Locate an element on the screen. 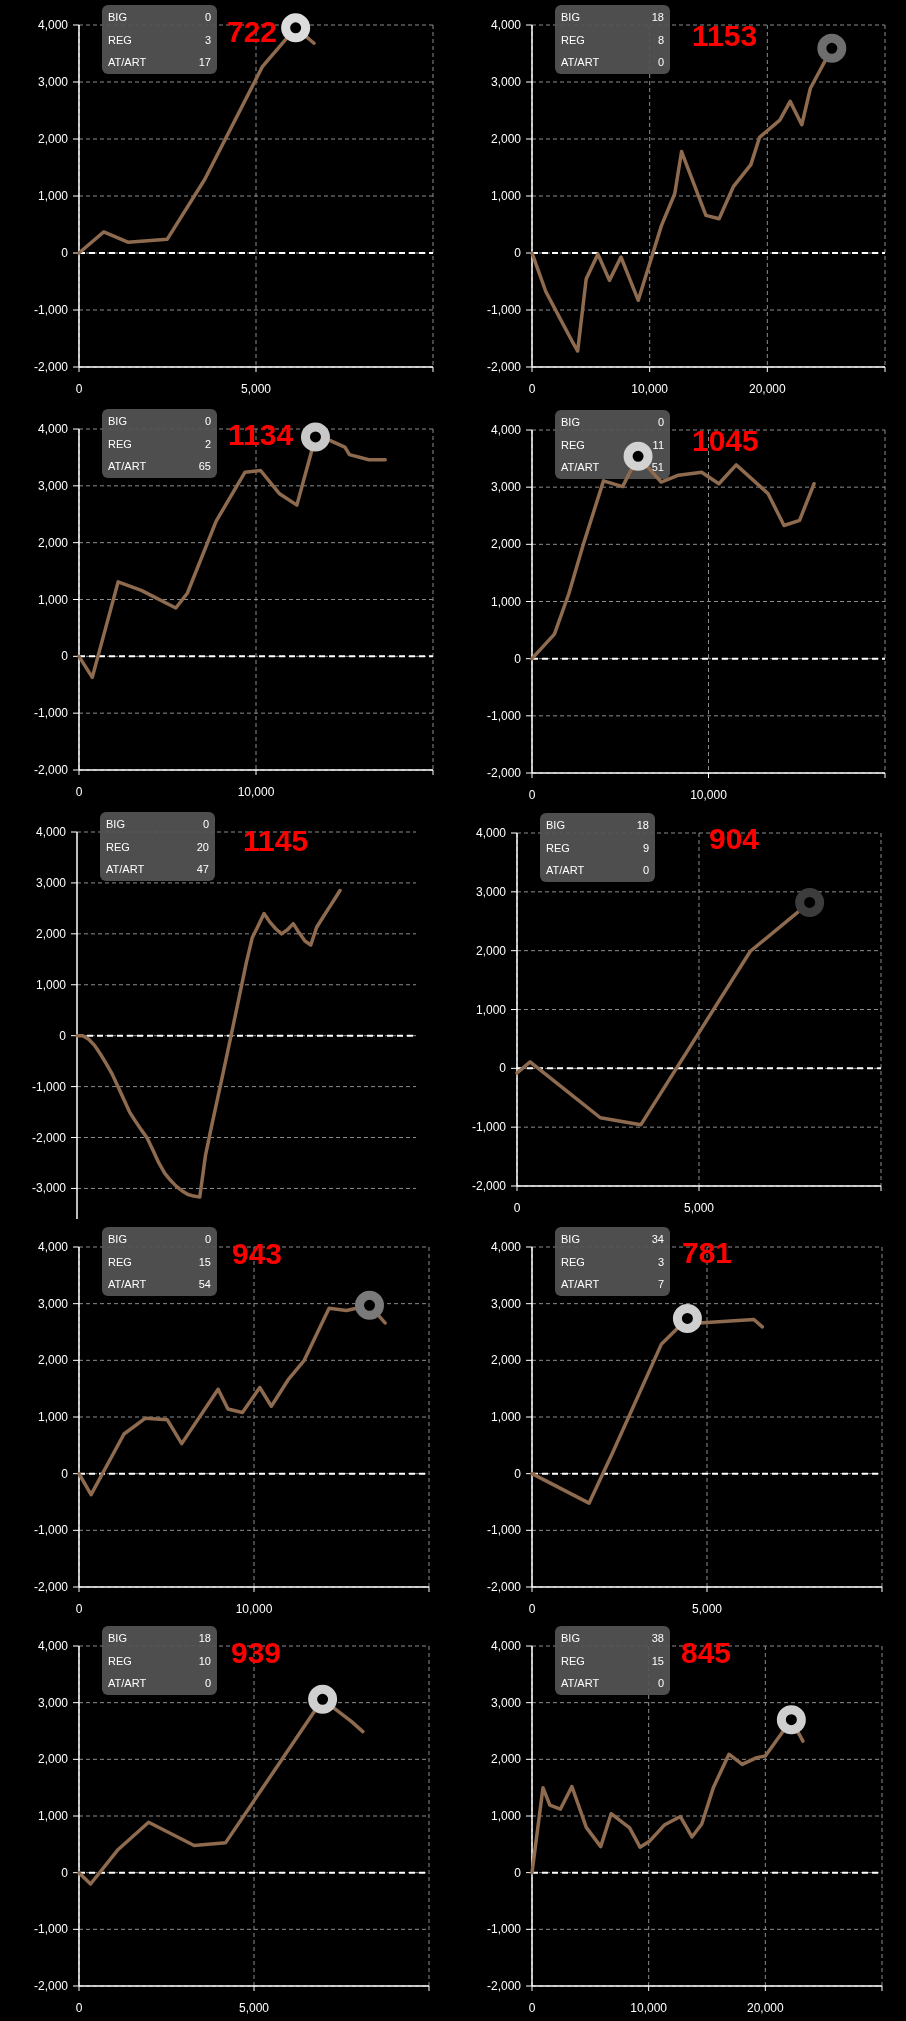 The width and height of the screenshot is (906, 2021). text: BIG 38 is located at coordinates (612, 1638).